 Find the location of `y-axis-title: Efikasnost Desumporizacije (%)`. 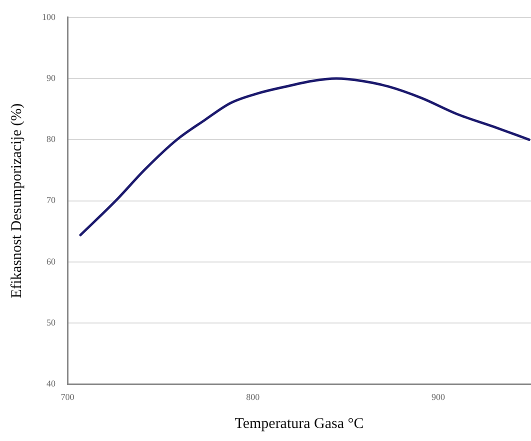

y-axis-title: Efikasnost Desumporizacije (%) is located at coordinates (16, 200).